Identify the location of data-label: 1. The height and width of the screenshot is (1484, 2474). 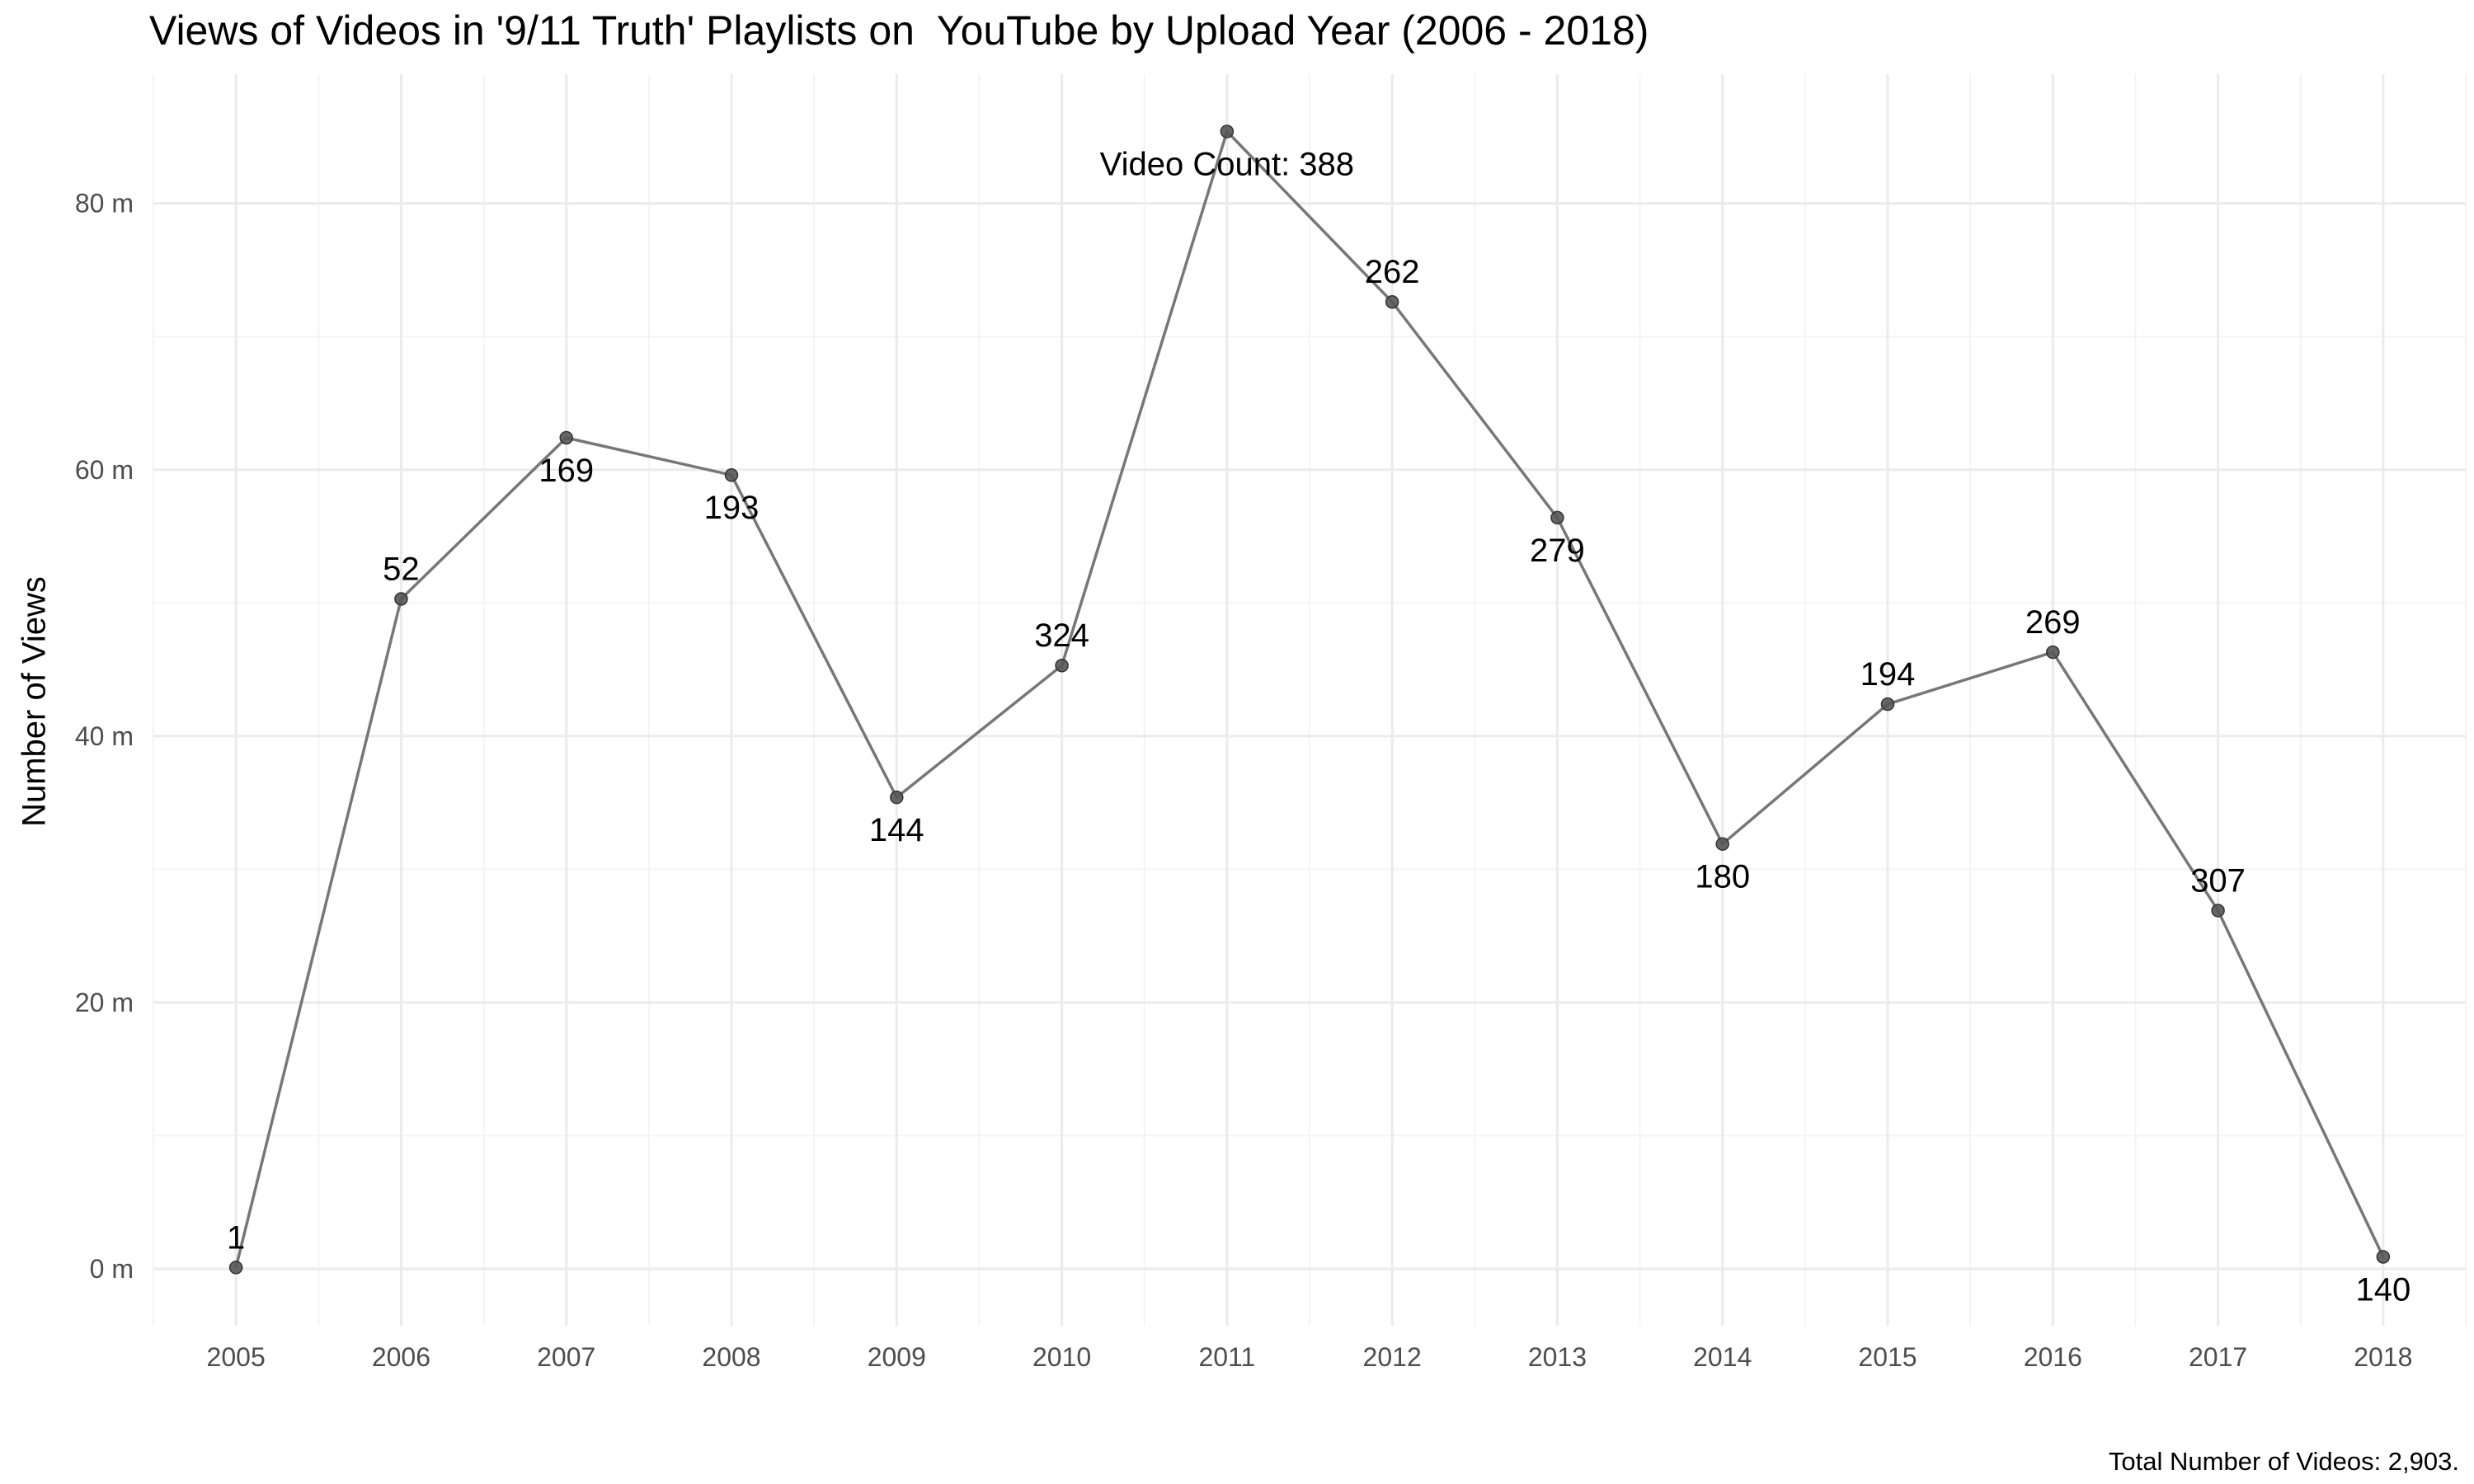
(236, 1237).